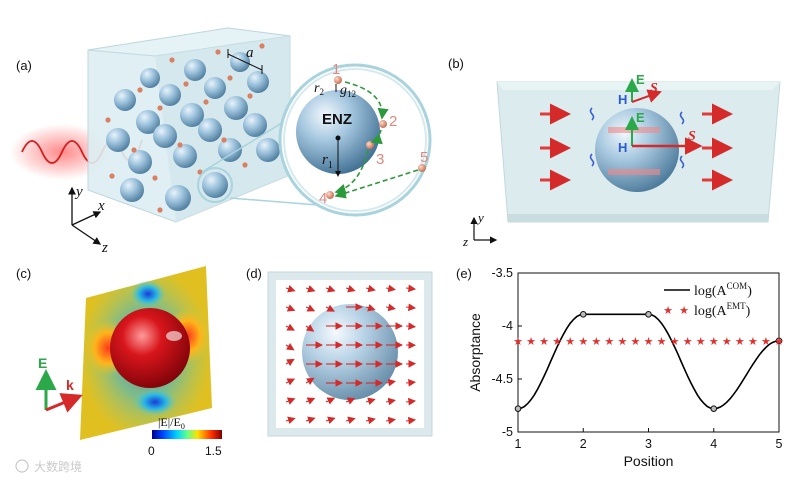 The width and height of the screenshot is (797, 486). Describe the element at coordinates (88, 220) in the screenshot. I see `axes-a: y x z` at that location.